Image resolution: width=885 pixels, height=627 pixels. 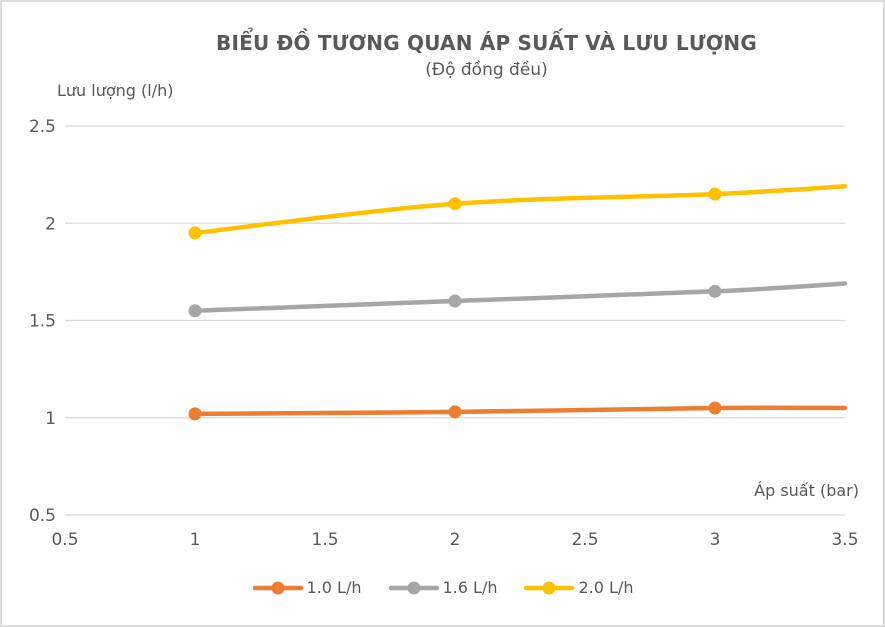 I want to click on chart-subtitle: (Độ đồng đều), so click(x=486, y=70).